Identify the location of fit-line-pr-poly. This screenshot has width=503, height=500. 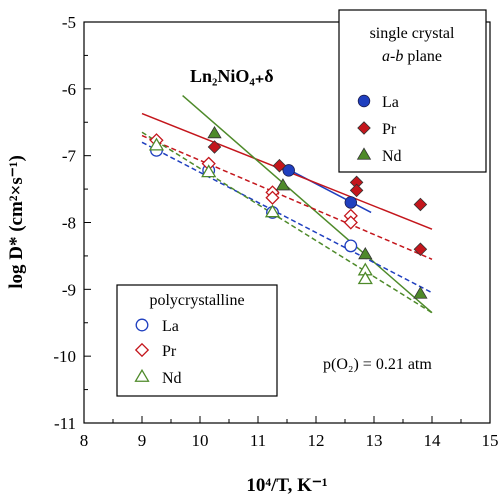
(287, 197).